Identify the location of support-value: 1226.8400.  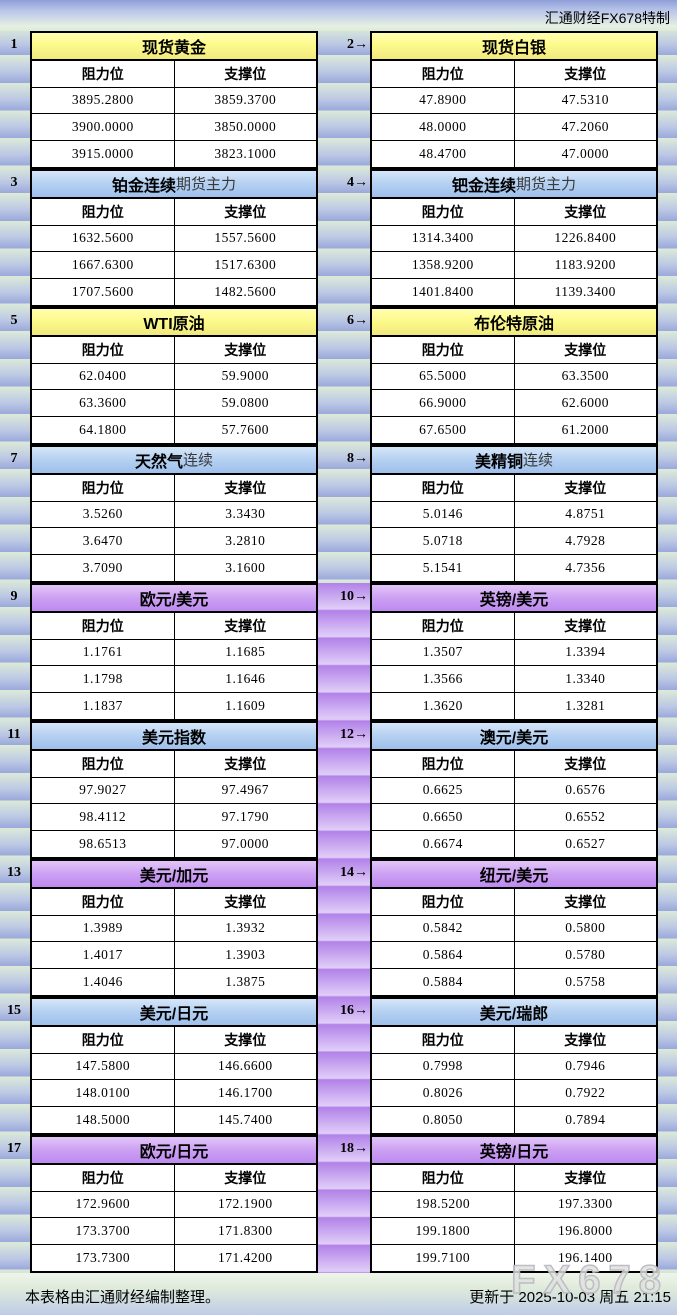
(585, 238).